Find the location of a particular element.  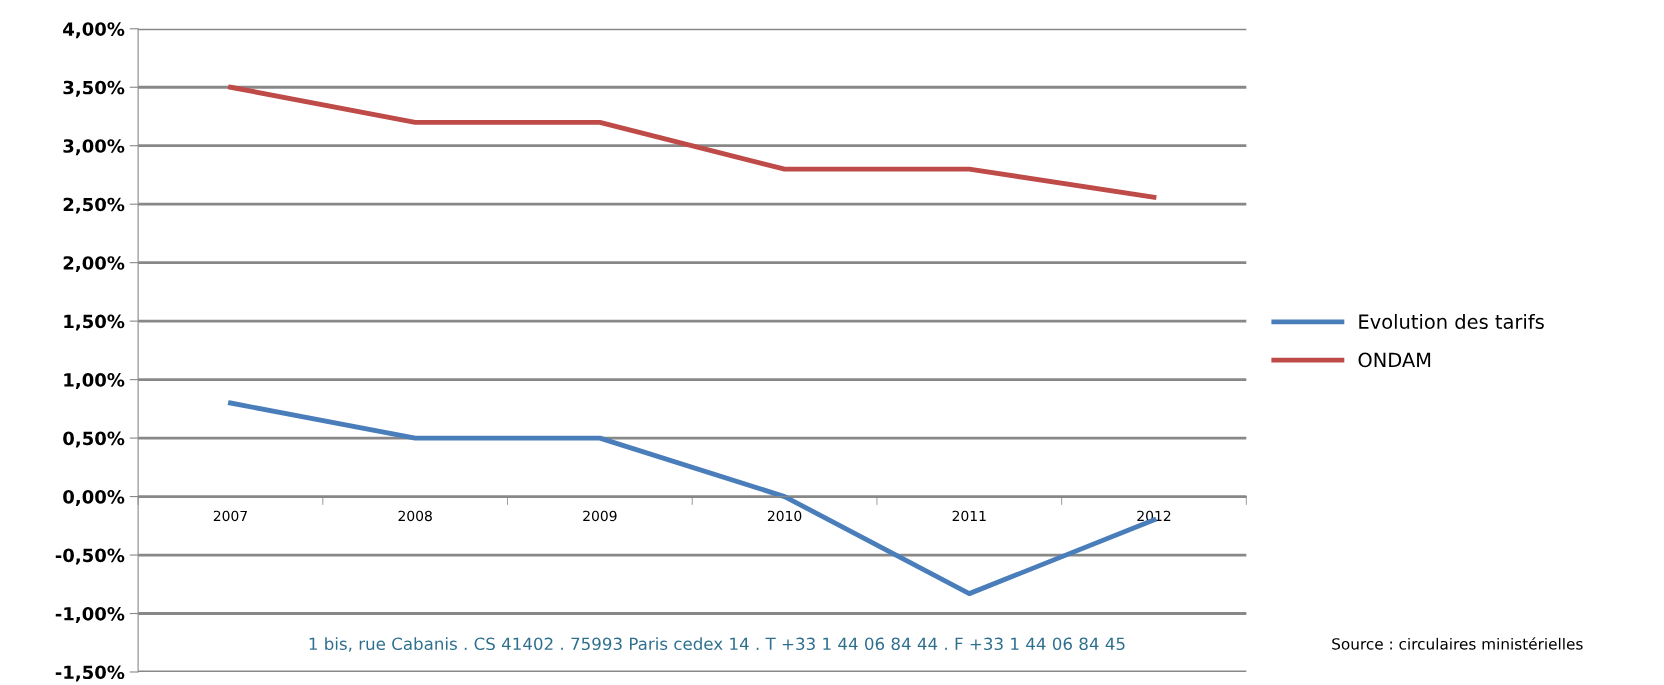

y-tick-label: 3,00% is located at coordinates (94, 147).